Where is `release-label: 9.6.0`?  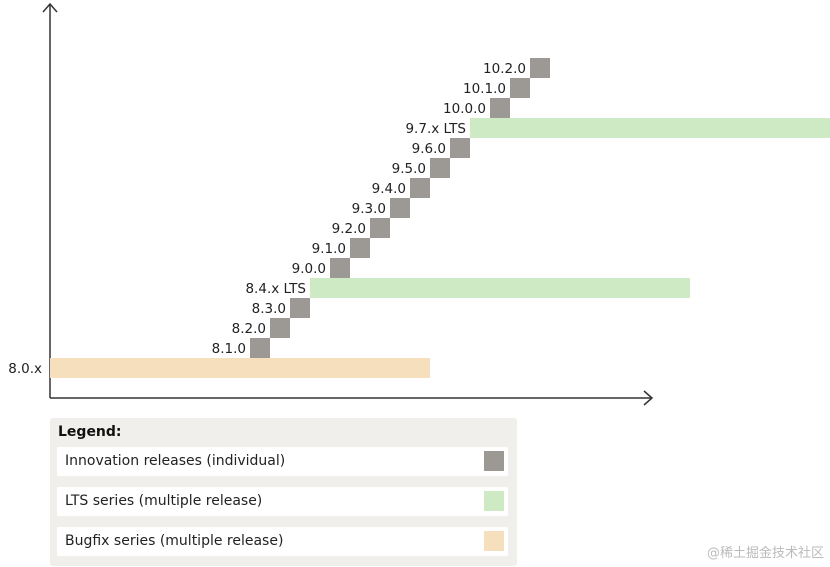
release-label: 9.6.0 is located at coordinates (429, 149).